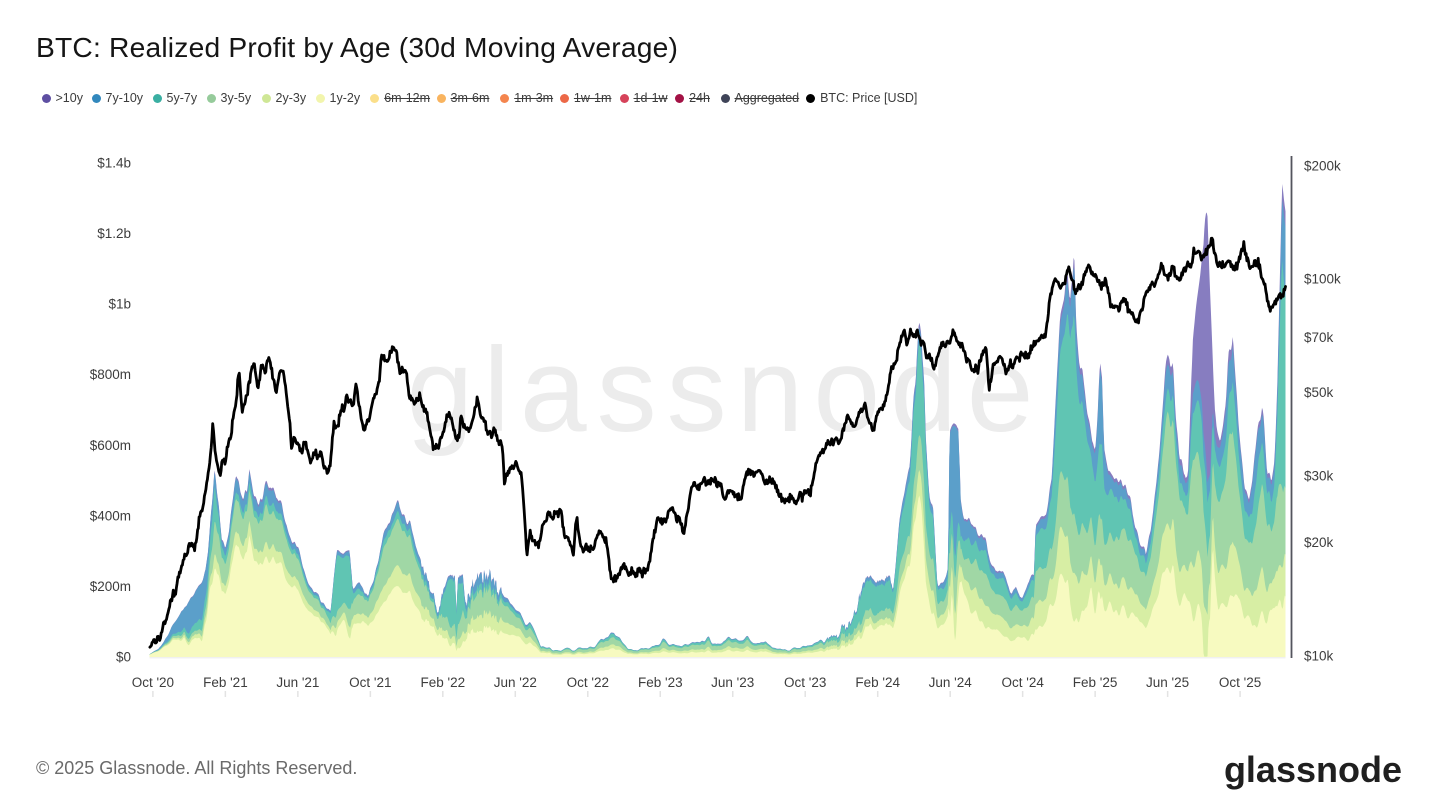 This screenshot has height=810, width=1440. I want to click on svg-text: $100k, so click(1322, 279).